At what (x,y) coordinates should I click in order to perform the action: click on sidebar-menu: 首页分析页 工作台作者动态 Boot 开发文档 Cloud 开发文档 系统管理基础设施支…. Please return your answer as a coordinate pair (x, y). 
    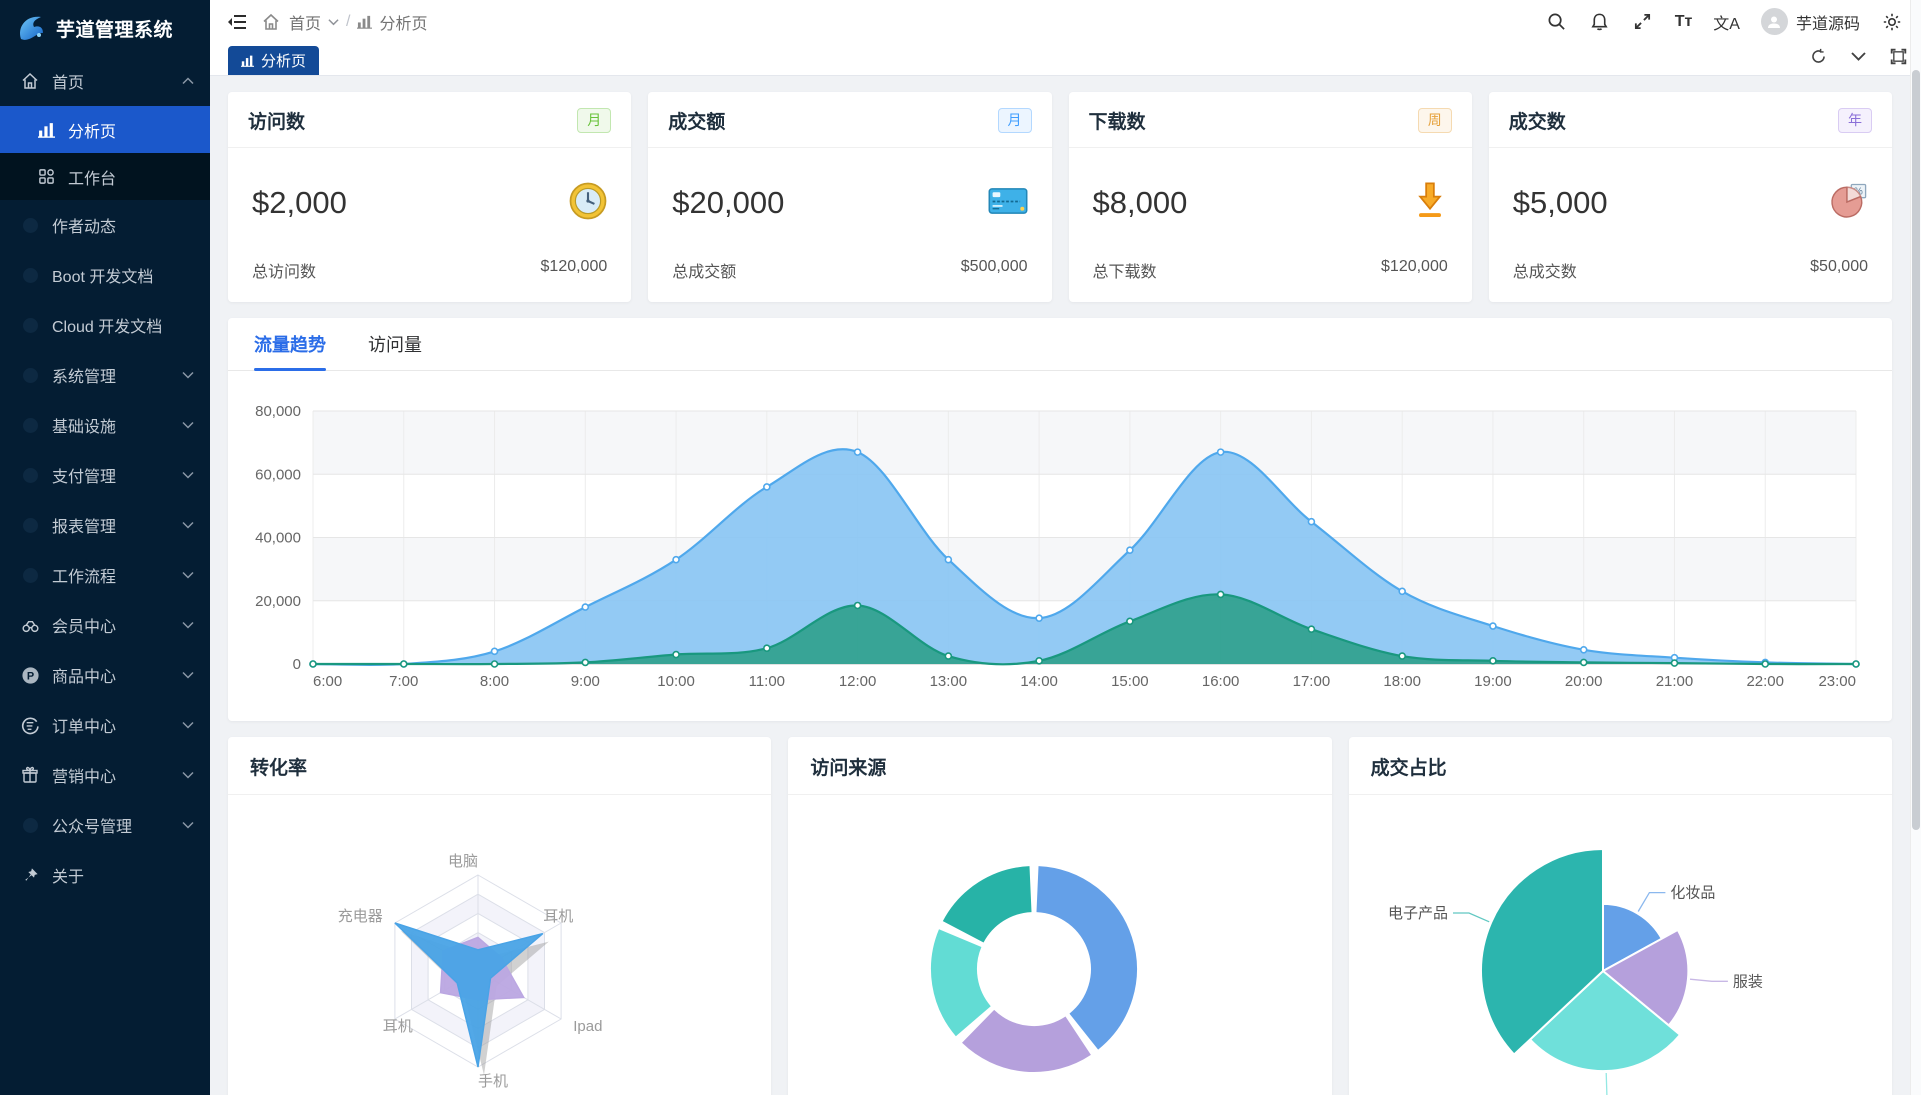
    Looking at the image, I should click on (105, 575).